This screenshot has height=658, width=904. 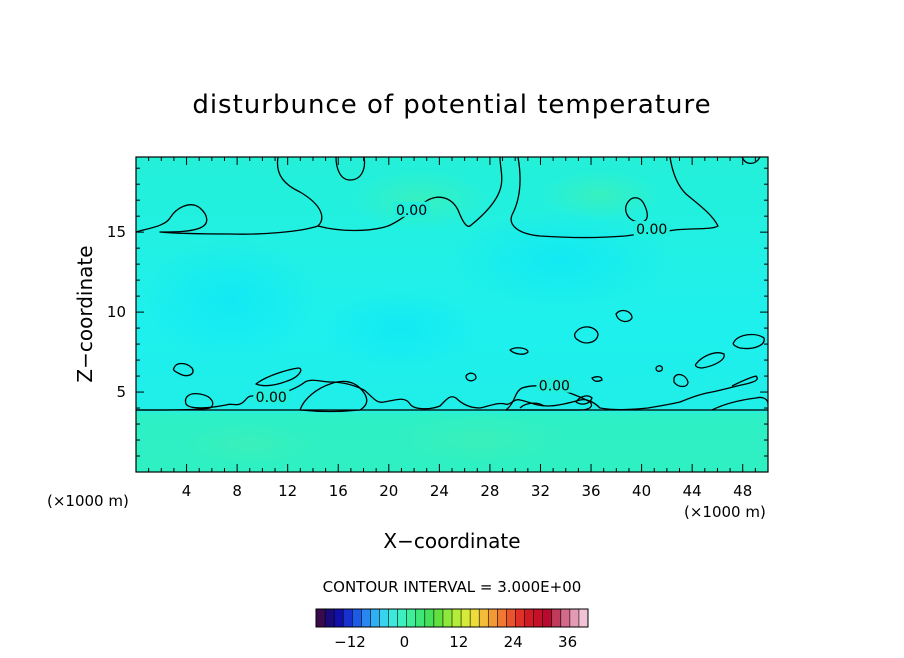 I want to click on x-tick-label: 48, so click(x=742, y=491).